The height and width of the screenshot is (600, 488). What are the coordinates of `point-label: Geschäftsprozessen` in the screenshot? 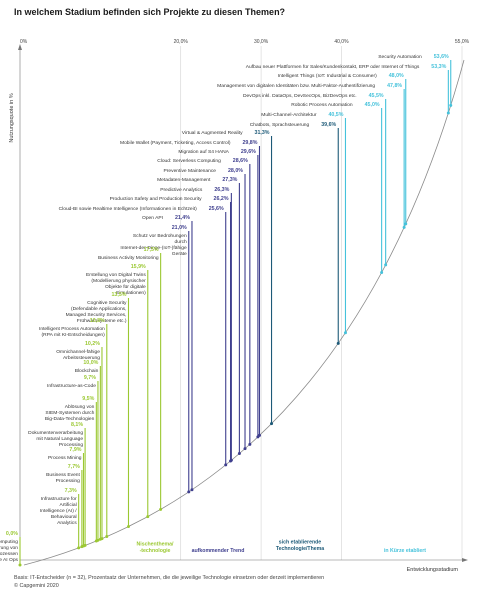 It's located at (9, 554).